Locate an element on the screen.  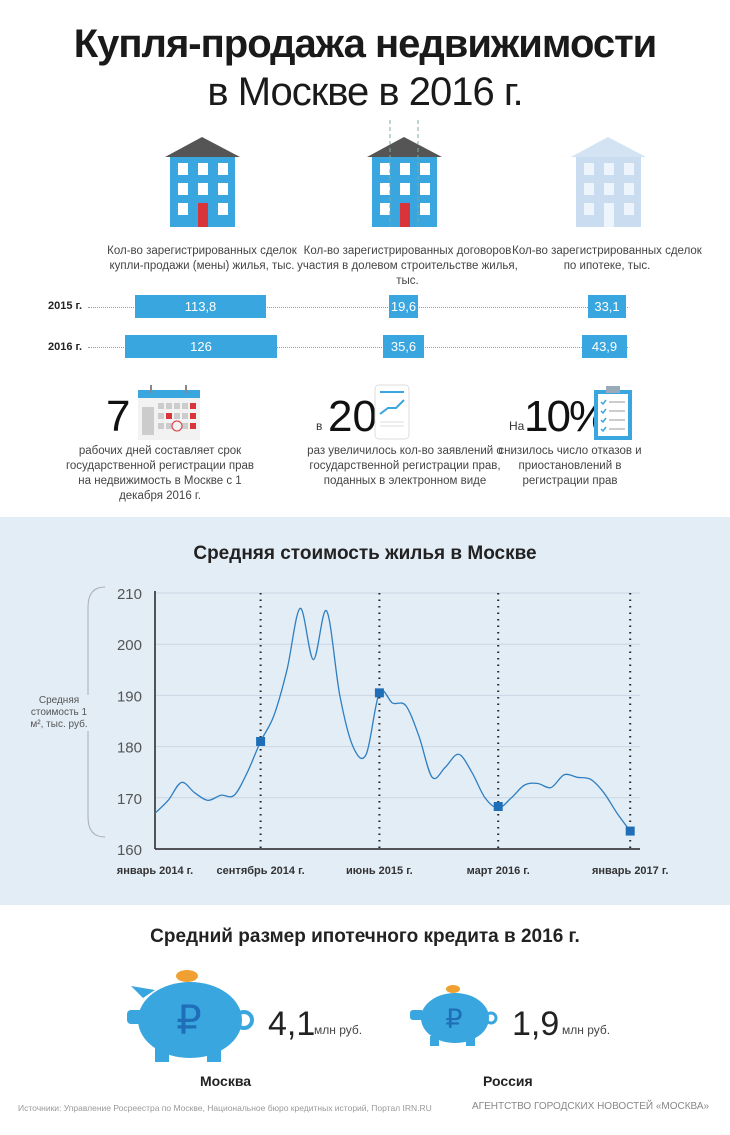
title-line-2: в Москве в 2016 г. is located at coordinates (365, 92).